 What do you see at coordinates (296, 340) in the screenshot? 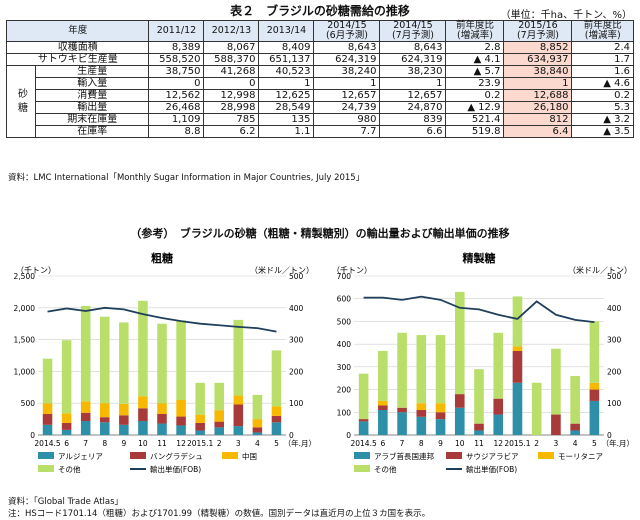
I see `y2-tick-label: 300` at bounding box center [296, 340].